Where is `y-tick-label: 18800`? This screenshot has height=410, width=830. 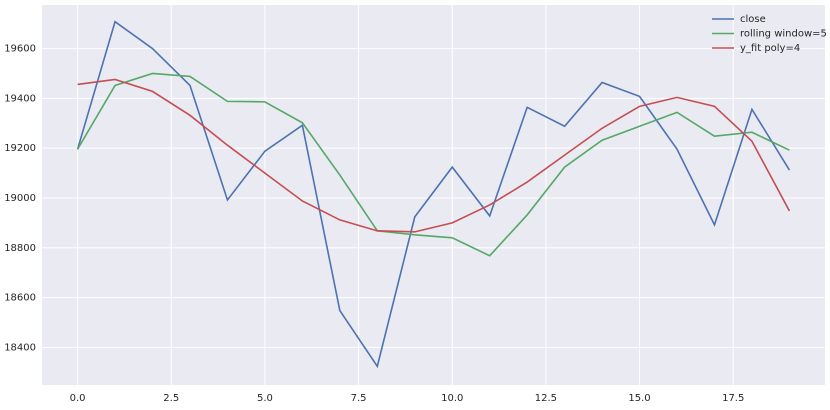 y-tick-label: 18800 is located at coordinates (20, 248).